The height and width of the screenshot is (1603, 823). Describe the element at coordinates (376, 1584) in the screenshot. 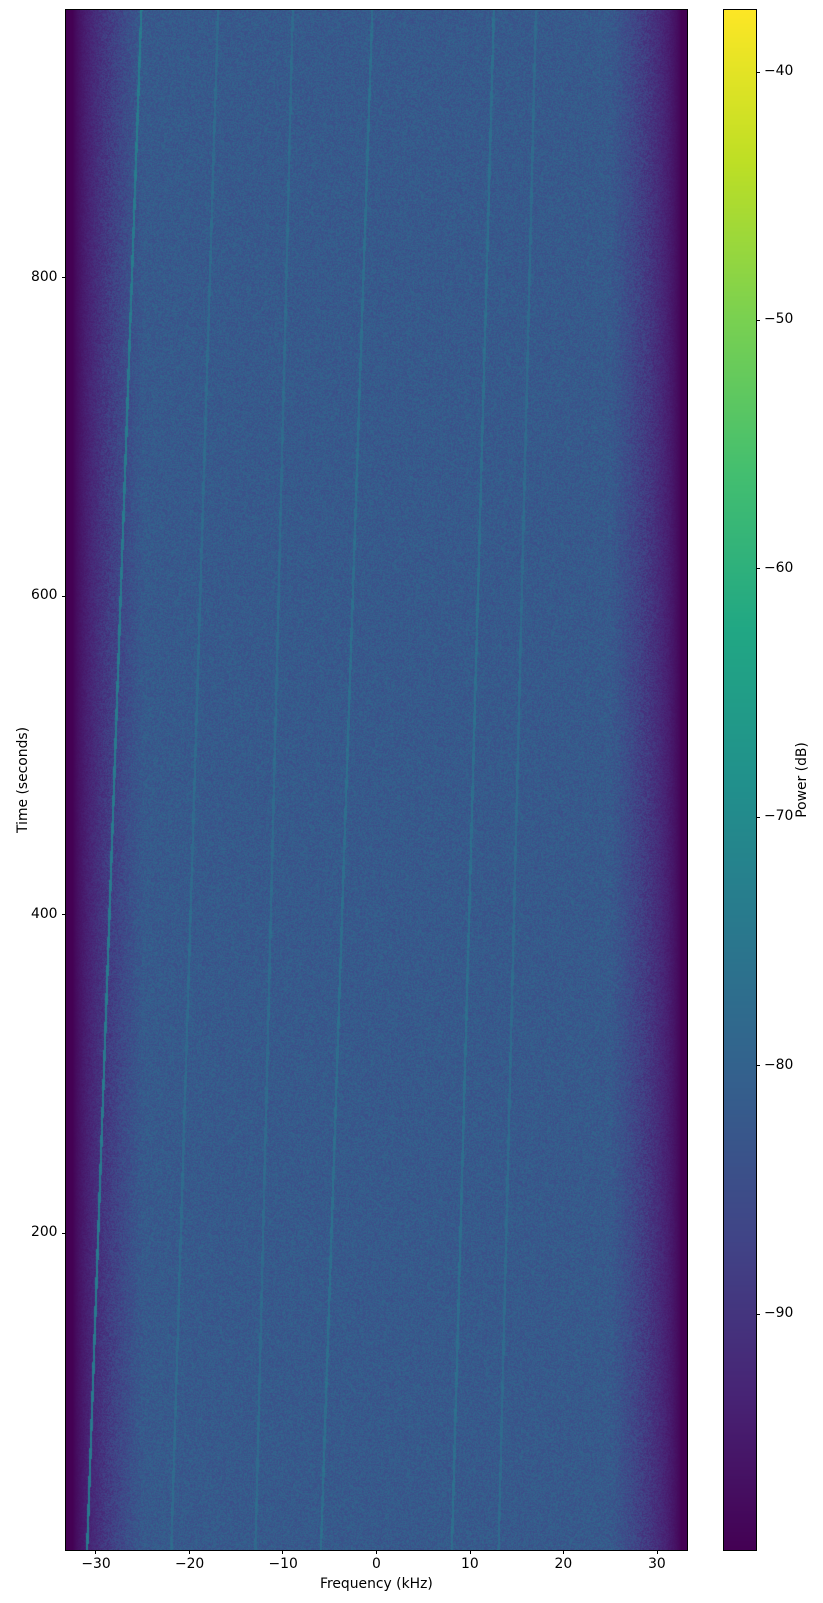

I see `x-axis-label: Frequency (kHz)` at that location.